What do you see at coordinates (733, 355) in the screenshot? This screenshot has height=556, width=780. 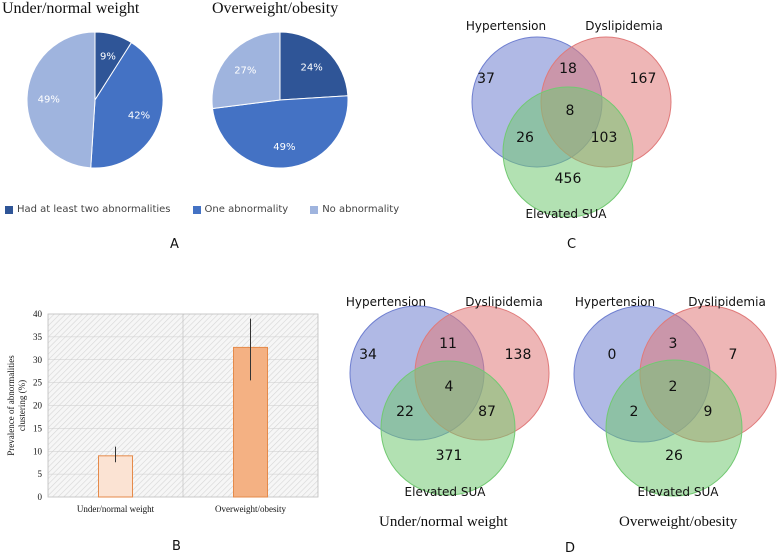 I see `region-count-d: 7` at bounding box center [733, 355].